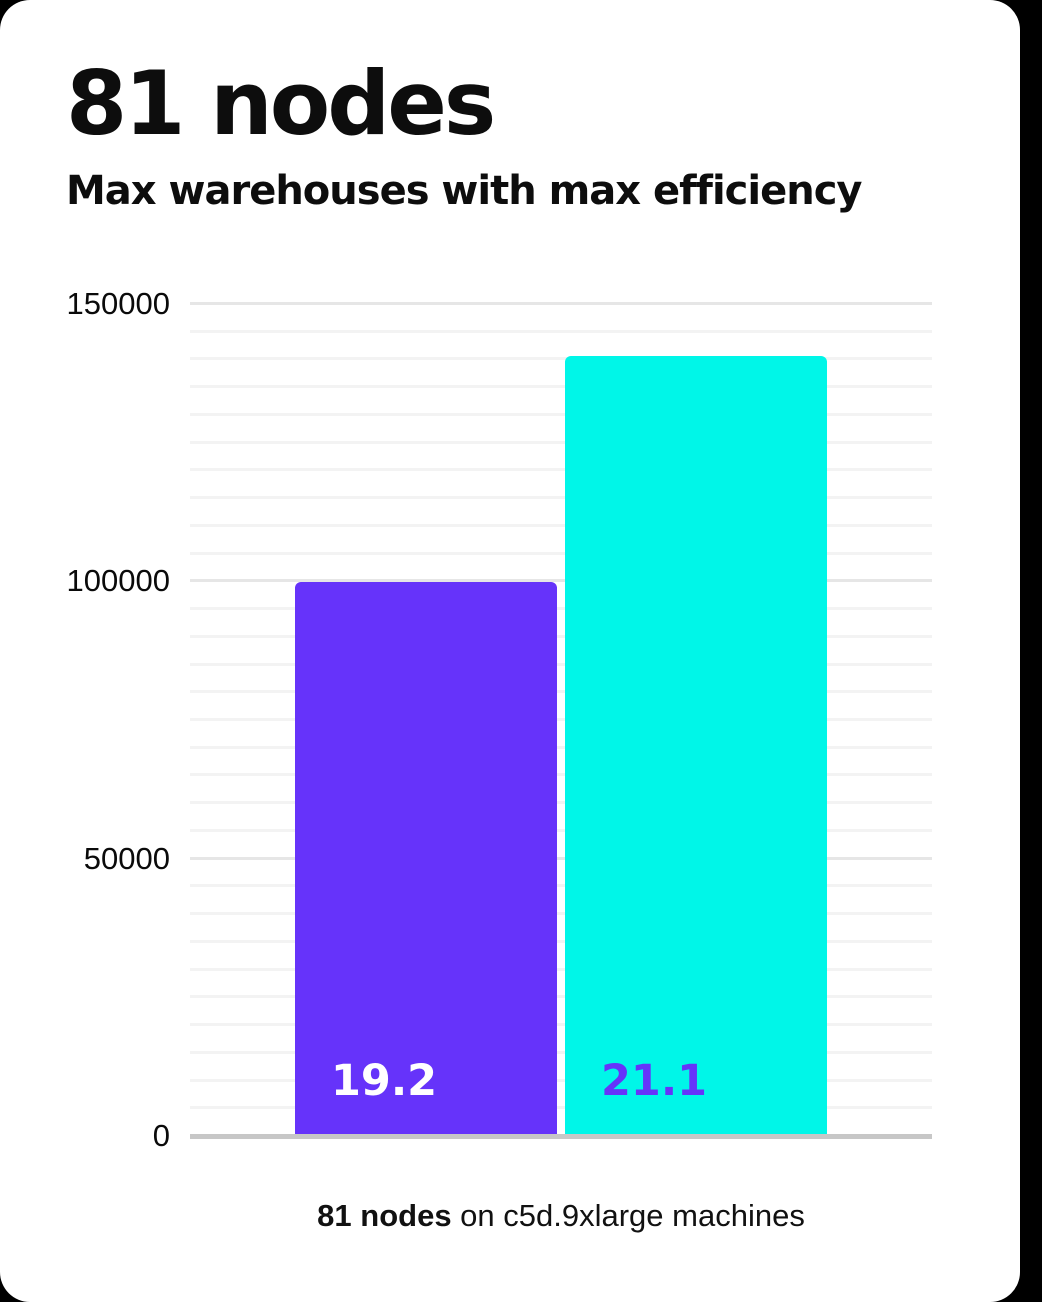 This screenshot has height=1302, width=1042. Describe the element at coordinates (118, 303) in the screenshot. I see `y-tick-label: 150000` at that location.